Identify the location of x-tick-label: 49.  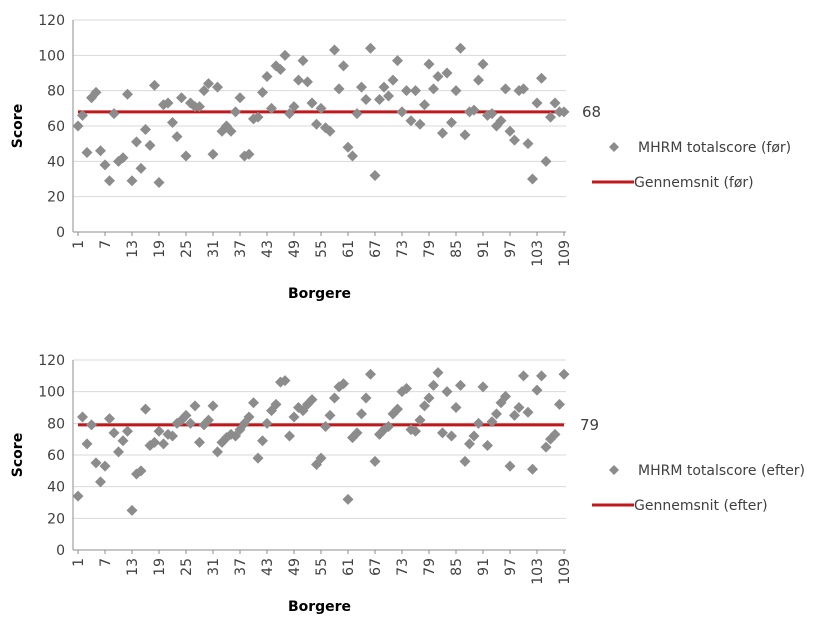
(295, 567).